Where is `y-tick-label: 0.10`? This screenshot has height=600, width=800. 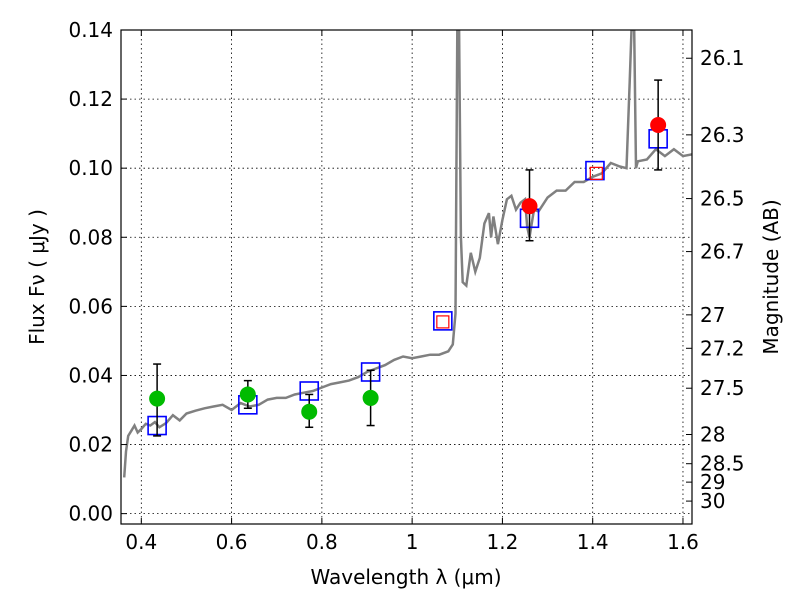
y-tick-label: 0.10 is located at coordinates (90, 168).